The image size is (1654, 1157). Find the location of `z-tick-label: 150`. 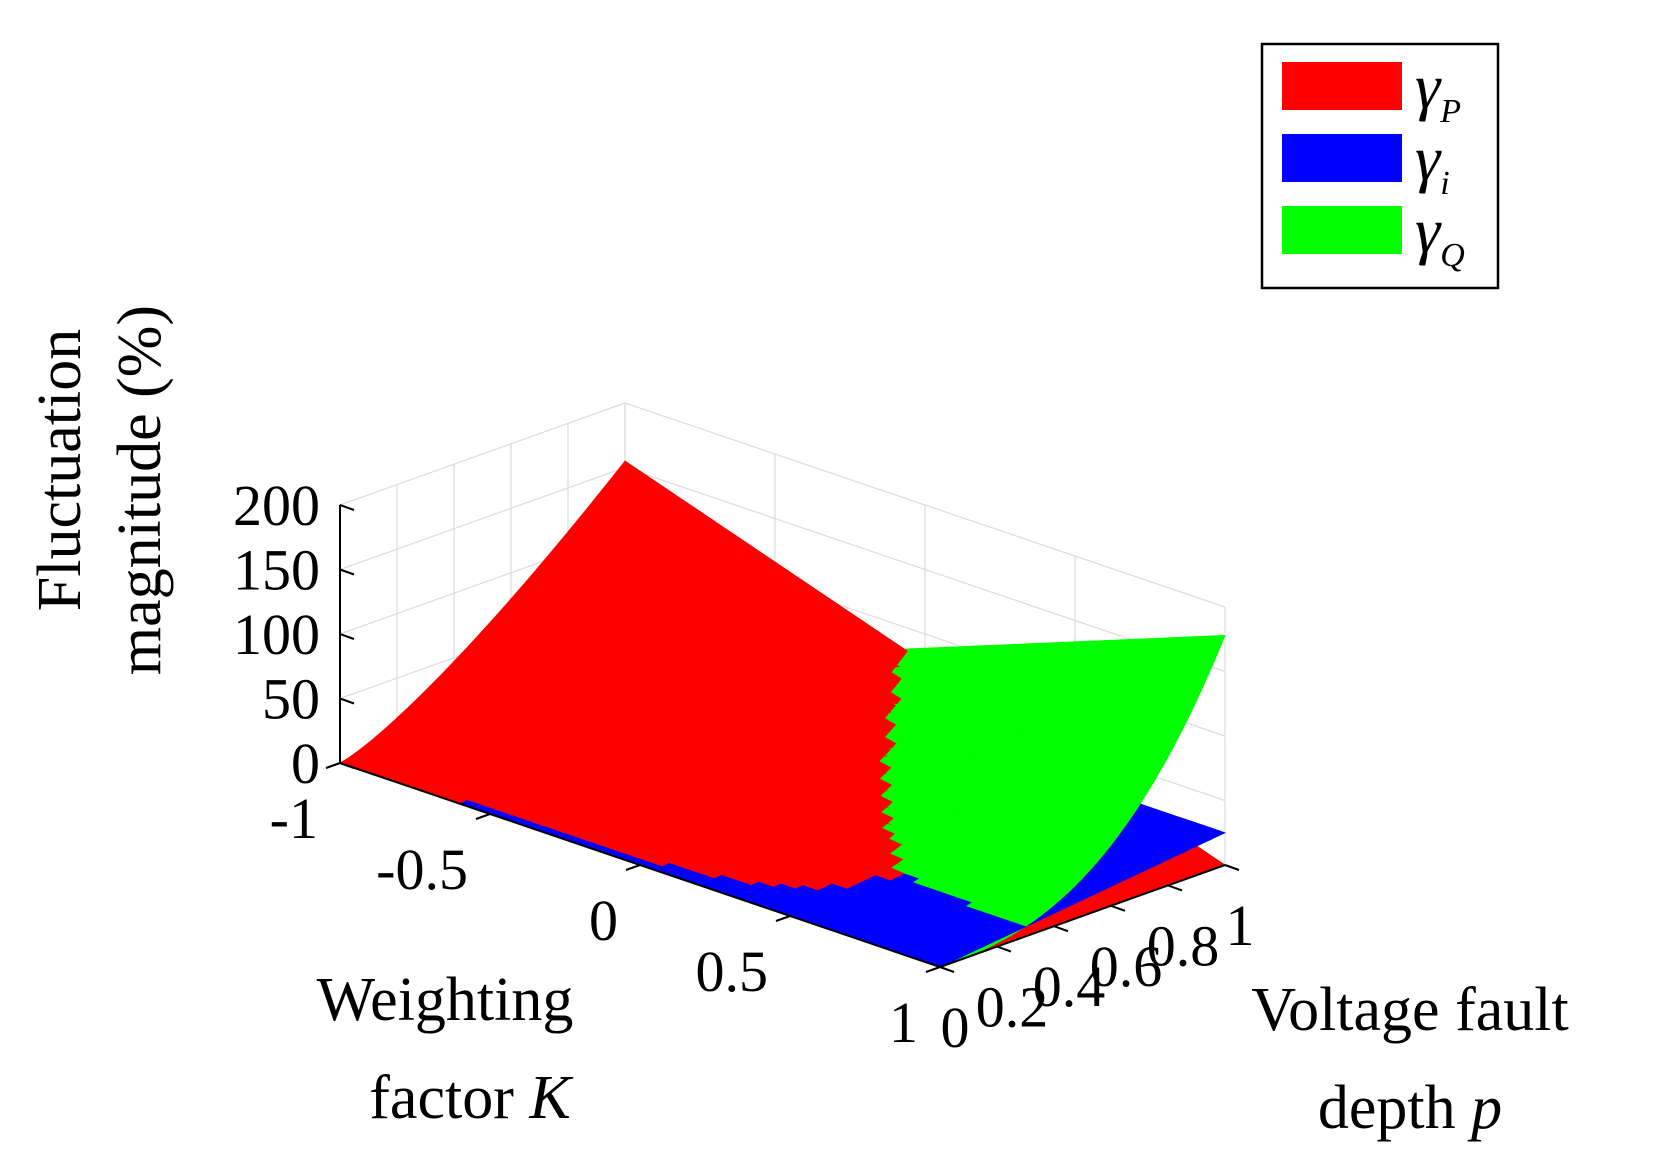

z-tick-label: 150 is located at coordinates (276, 570).